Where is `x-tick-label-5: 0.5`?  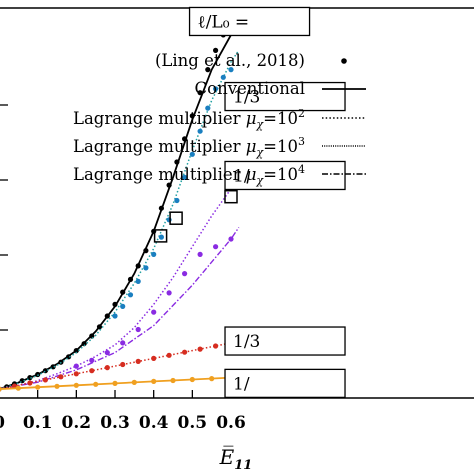 x-tick-label-5: 0.5 is located at coordinates (193, 423).